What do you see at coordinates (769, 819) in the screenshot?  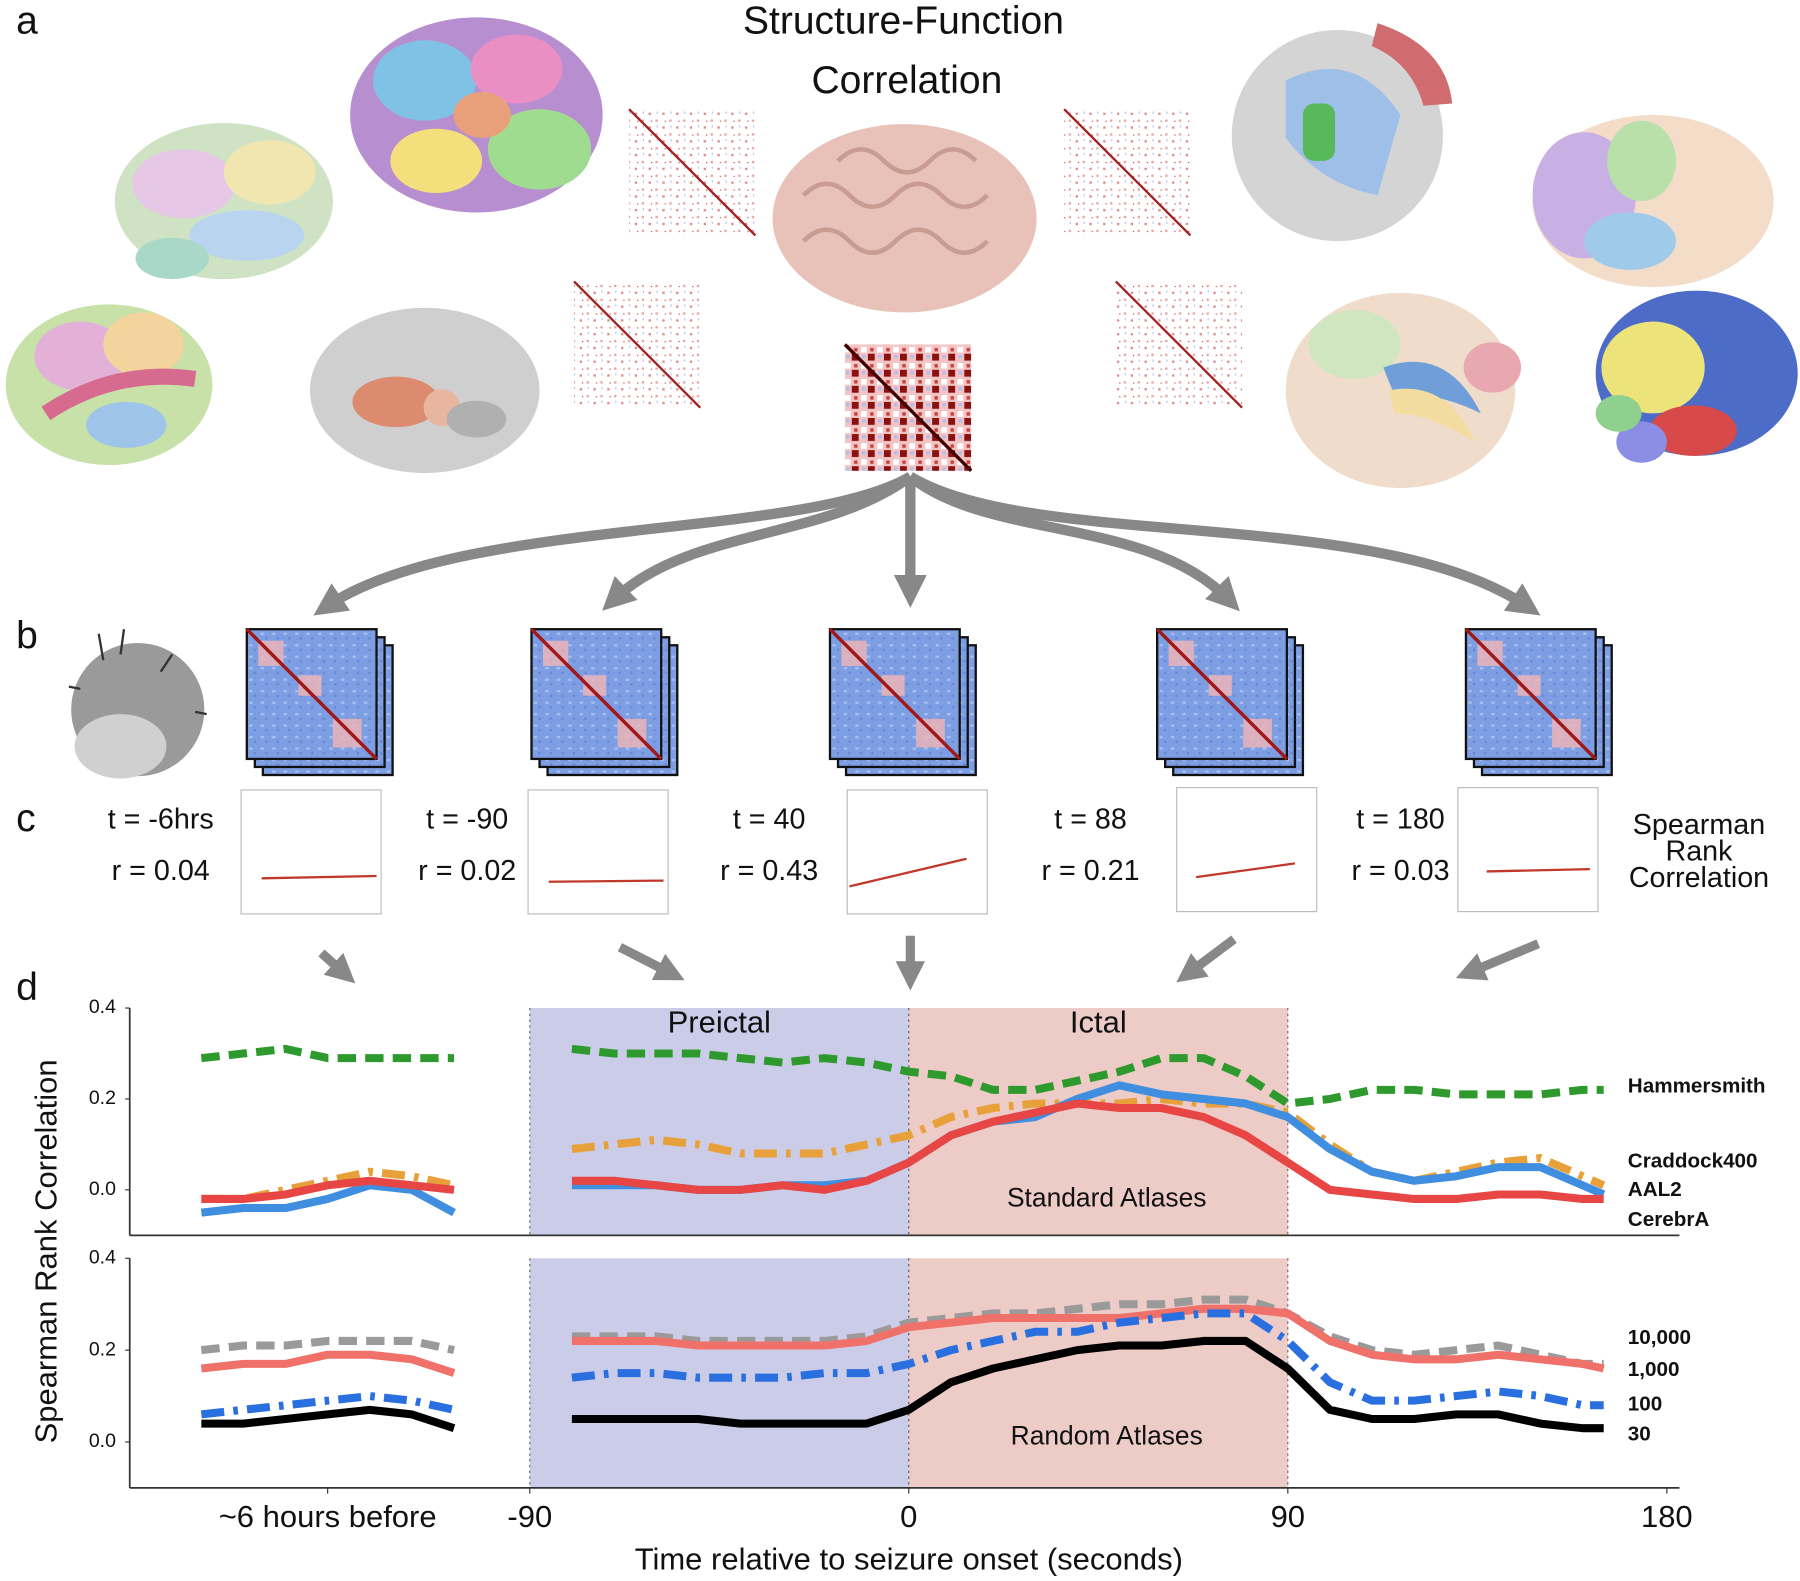 I see `time-label: t = 40` at bounding box center [769, 819].